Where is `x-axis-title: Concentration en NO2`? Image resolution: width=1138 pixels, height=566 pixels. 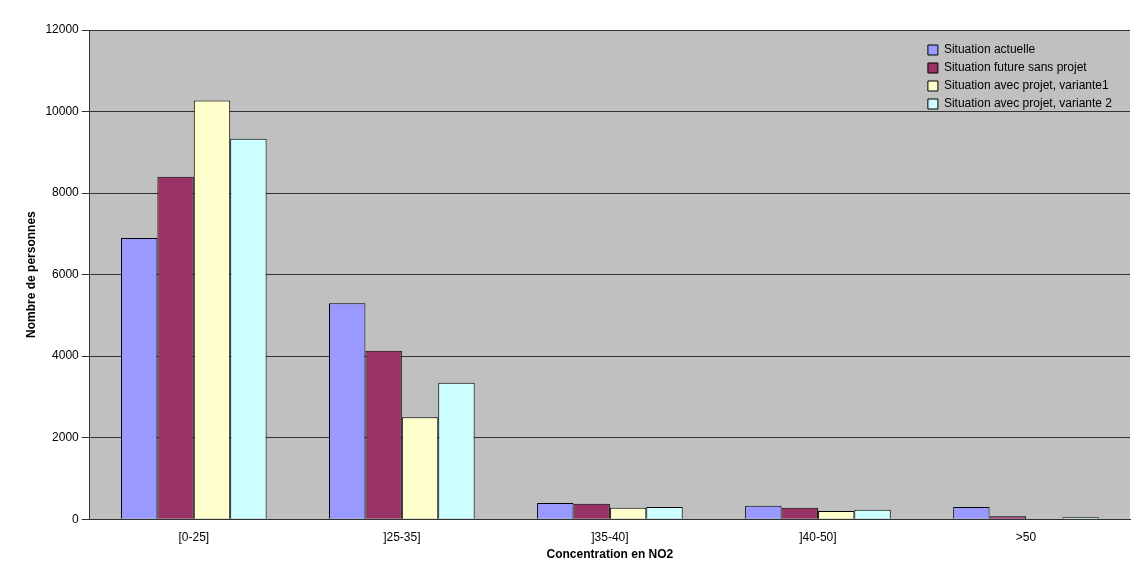
x-axis-title: Concentration en NO2 is located at coordinates (610, 554).